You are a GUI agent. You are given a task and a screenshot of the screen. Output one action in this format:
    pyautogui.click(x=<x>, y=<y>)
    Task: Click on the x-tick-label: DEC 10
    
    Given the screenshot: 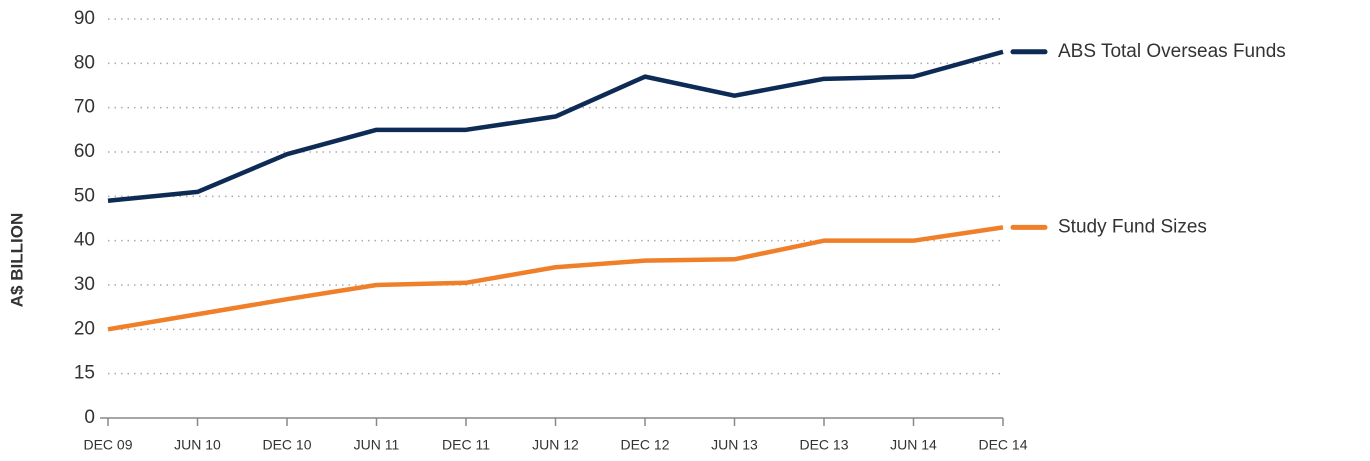 What is the action you would take?
    pyautogui.click(x=286, y=445)
    